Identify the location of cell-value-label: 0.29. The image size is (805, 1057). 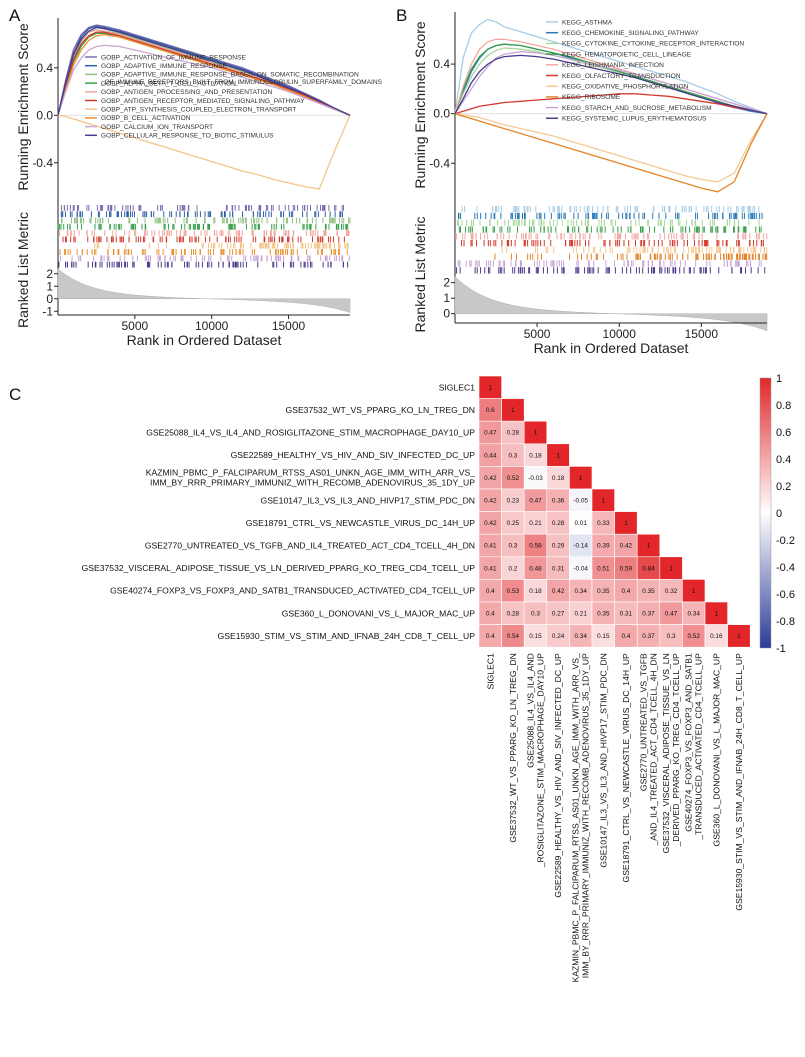
(558, 546).